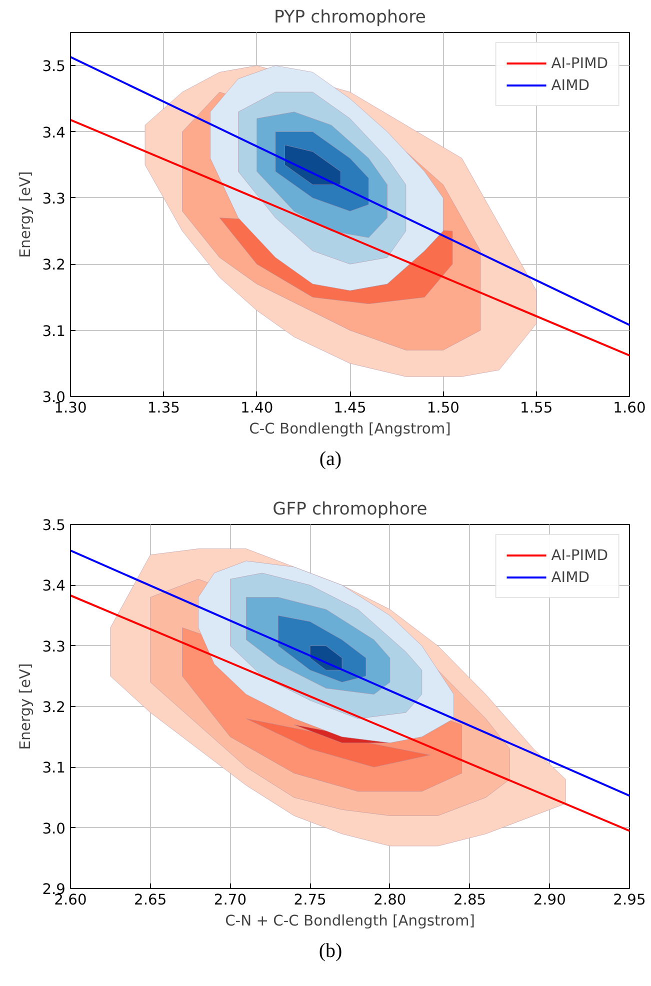  I want to click on x-tick-label: 1.35, so click(163, 408).